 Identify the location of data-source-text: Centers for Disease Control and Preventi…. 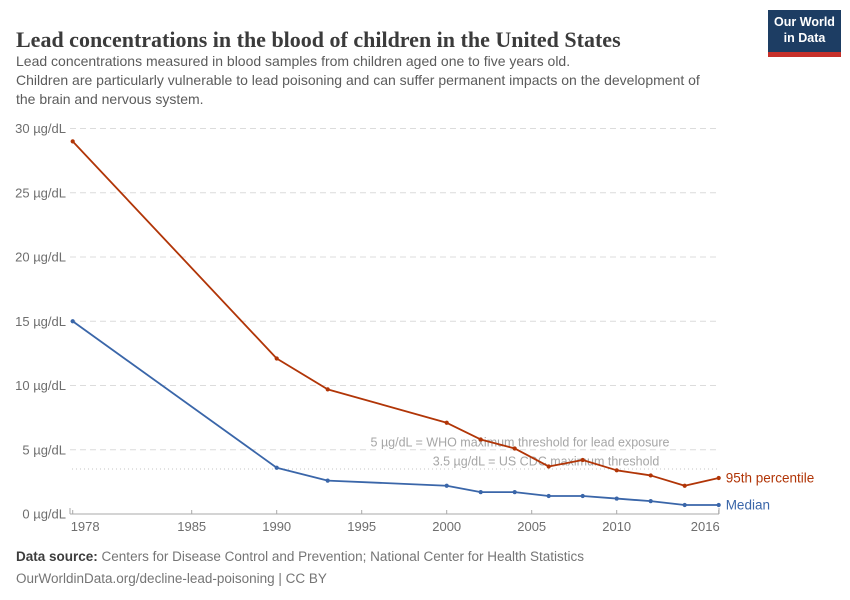
(343, 556).